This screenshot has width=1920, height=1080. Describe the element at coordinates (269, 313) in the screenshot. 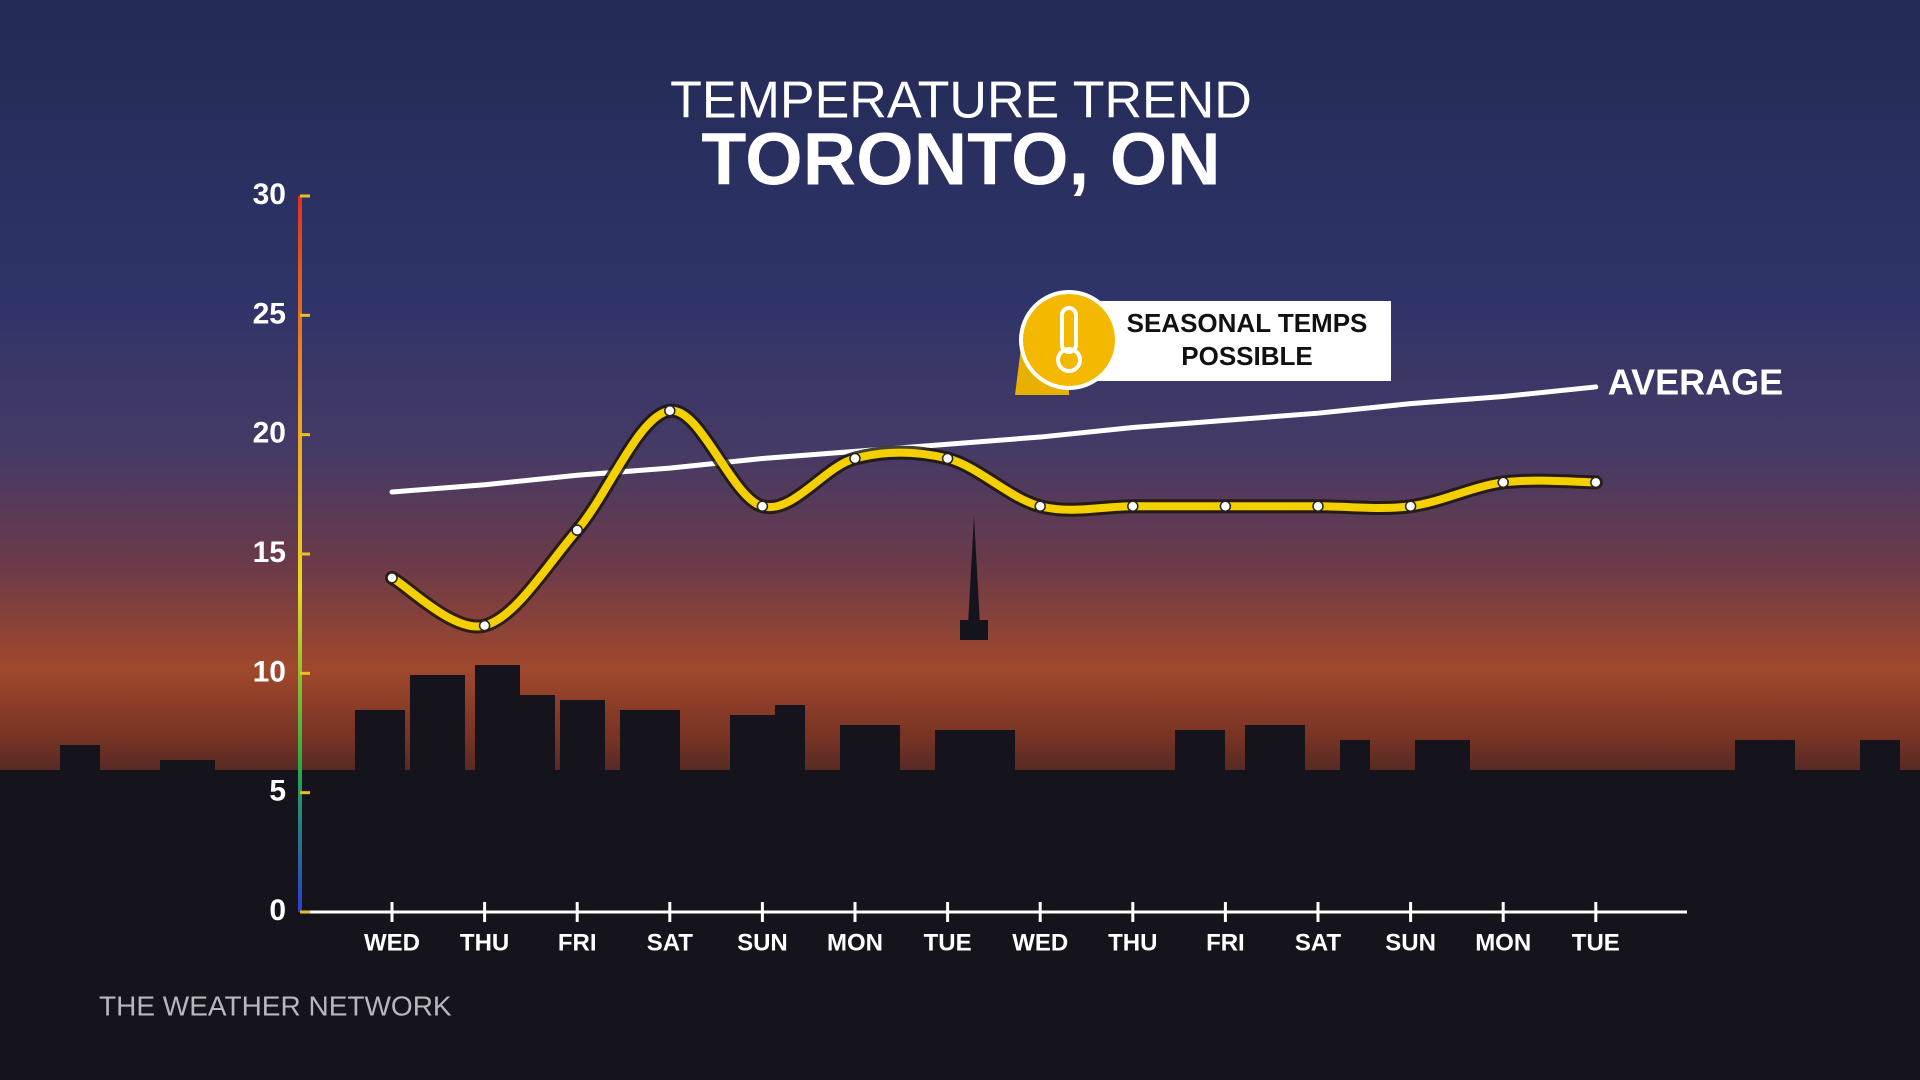

I see `y-tick-label: 25` at that location.